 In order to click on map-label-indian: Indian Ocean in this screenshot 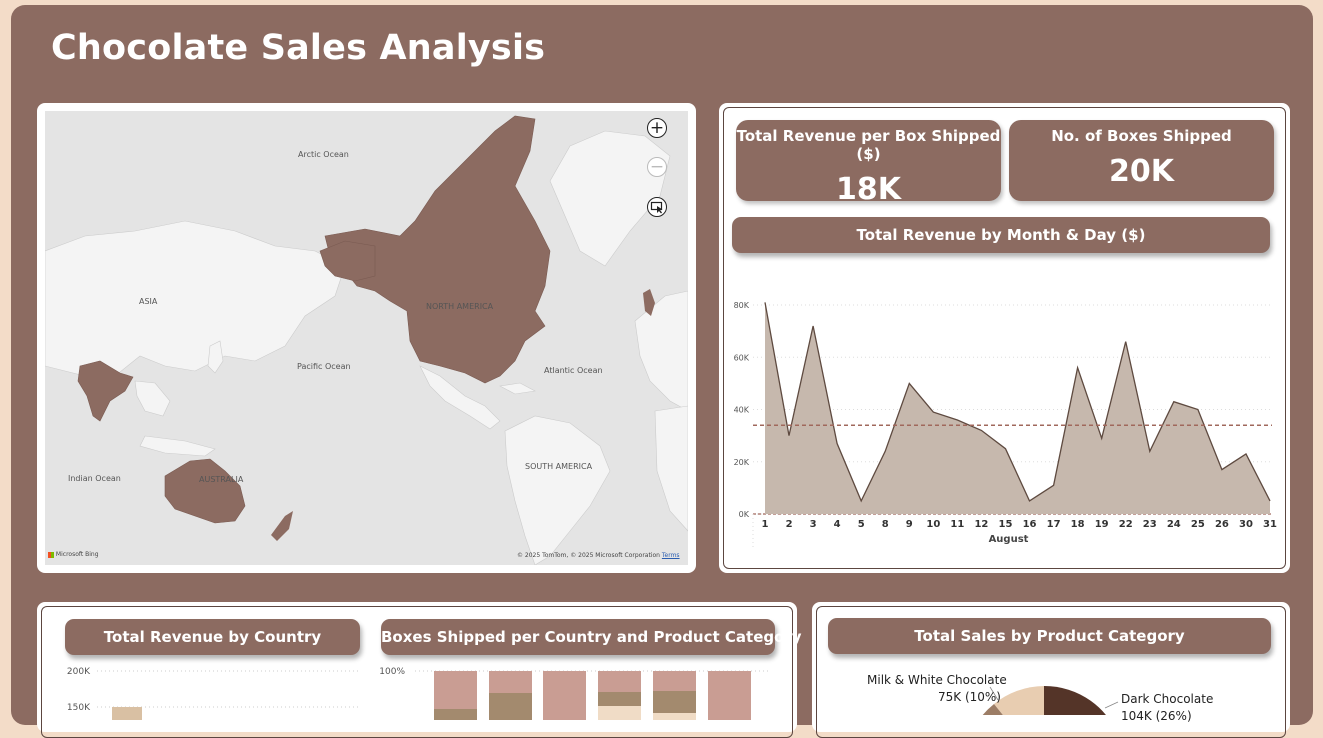, I will do `click(94, 478)`.